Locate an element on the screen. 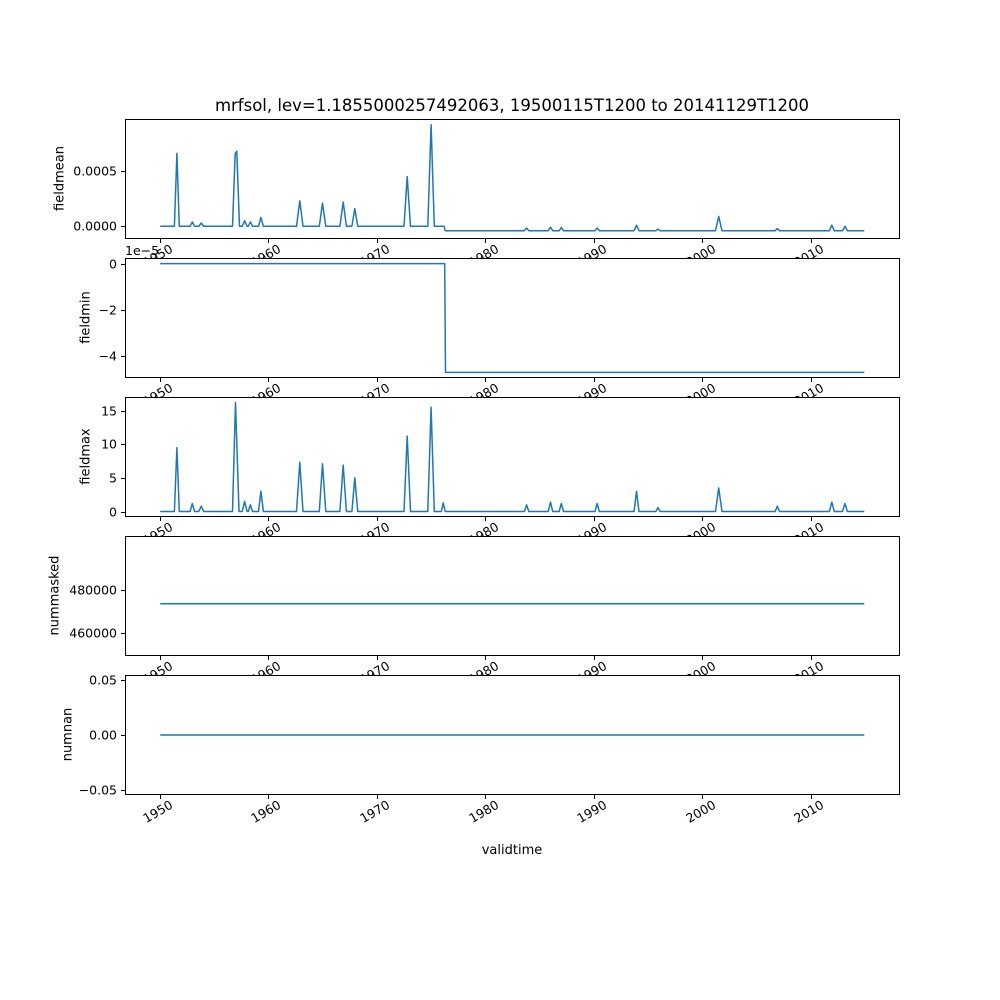 The image size is (1000, 1000). y-tick-label: 480000 is located at coordinates (93, 590).